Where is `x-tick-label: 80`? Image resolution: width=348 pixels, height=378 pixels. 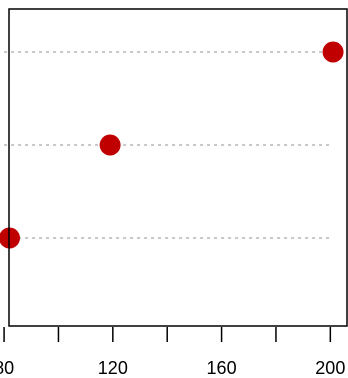 x-tick-label: 80 is located at coordinates (7, 368).